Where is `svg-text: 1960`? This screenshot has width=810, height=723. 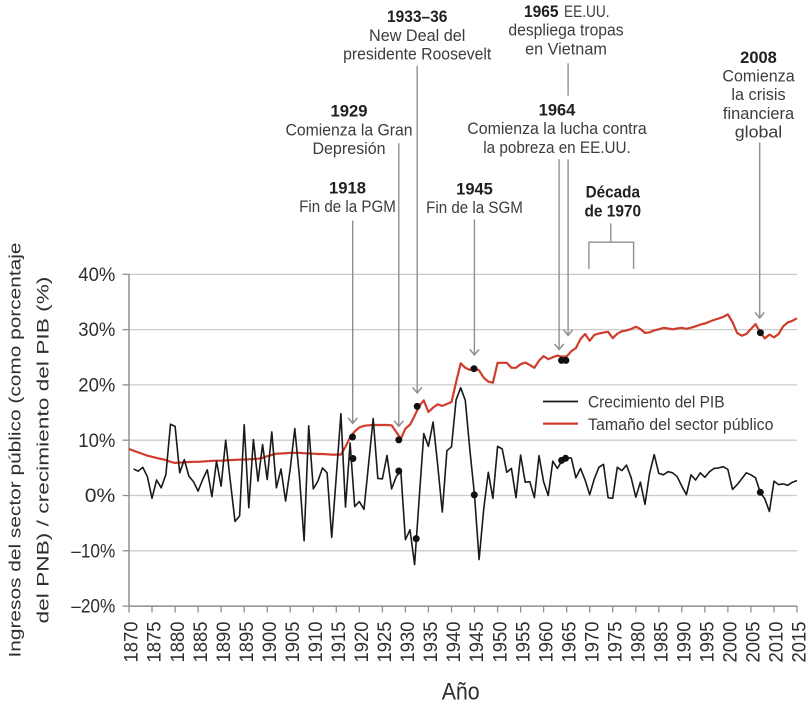 svg-text: 1960 is located at coordinates (546, 642).